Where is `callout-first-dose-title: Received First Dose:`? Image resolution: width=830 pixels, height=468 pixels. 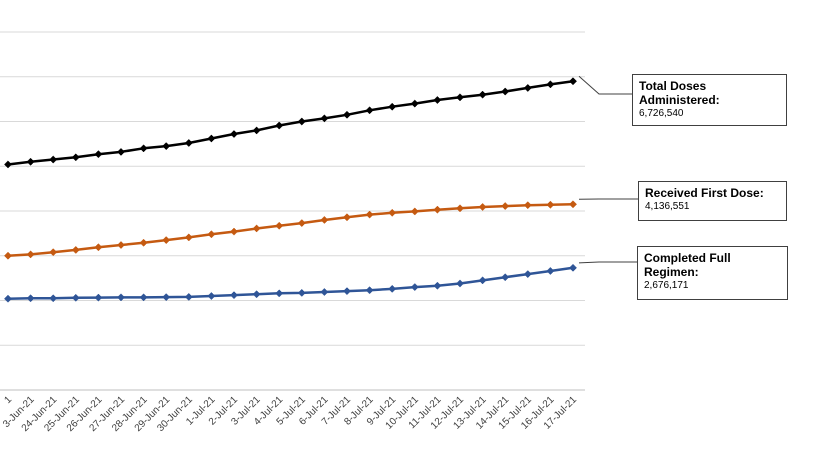
callout-first-dose-title: Received First Dose: is located at coordinates (704, 193).